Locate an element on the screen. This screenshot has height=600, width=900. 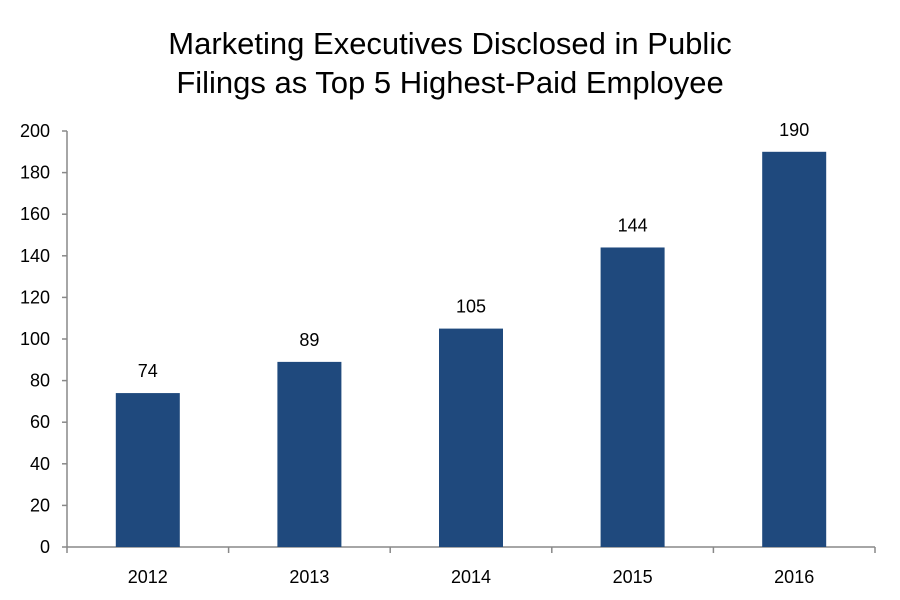
y-tick-label: 120 is located at coordinates (35, 297).